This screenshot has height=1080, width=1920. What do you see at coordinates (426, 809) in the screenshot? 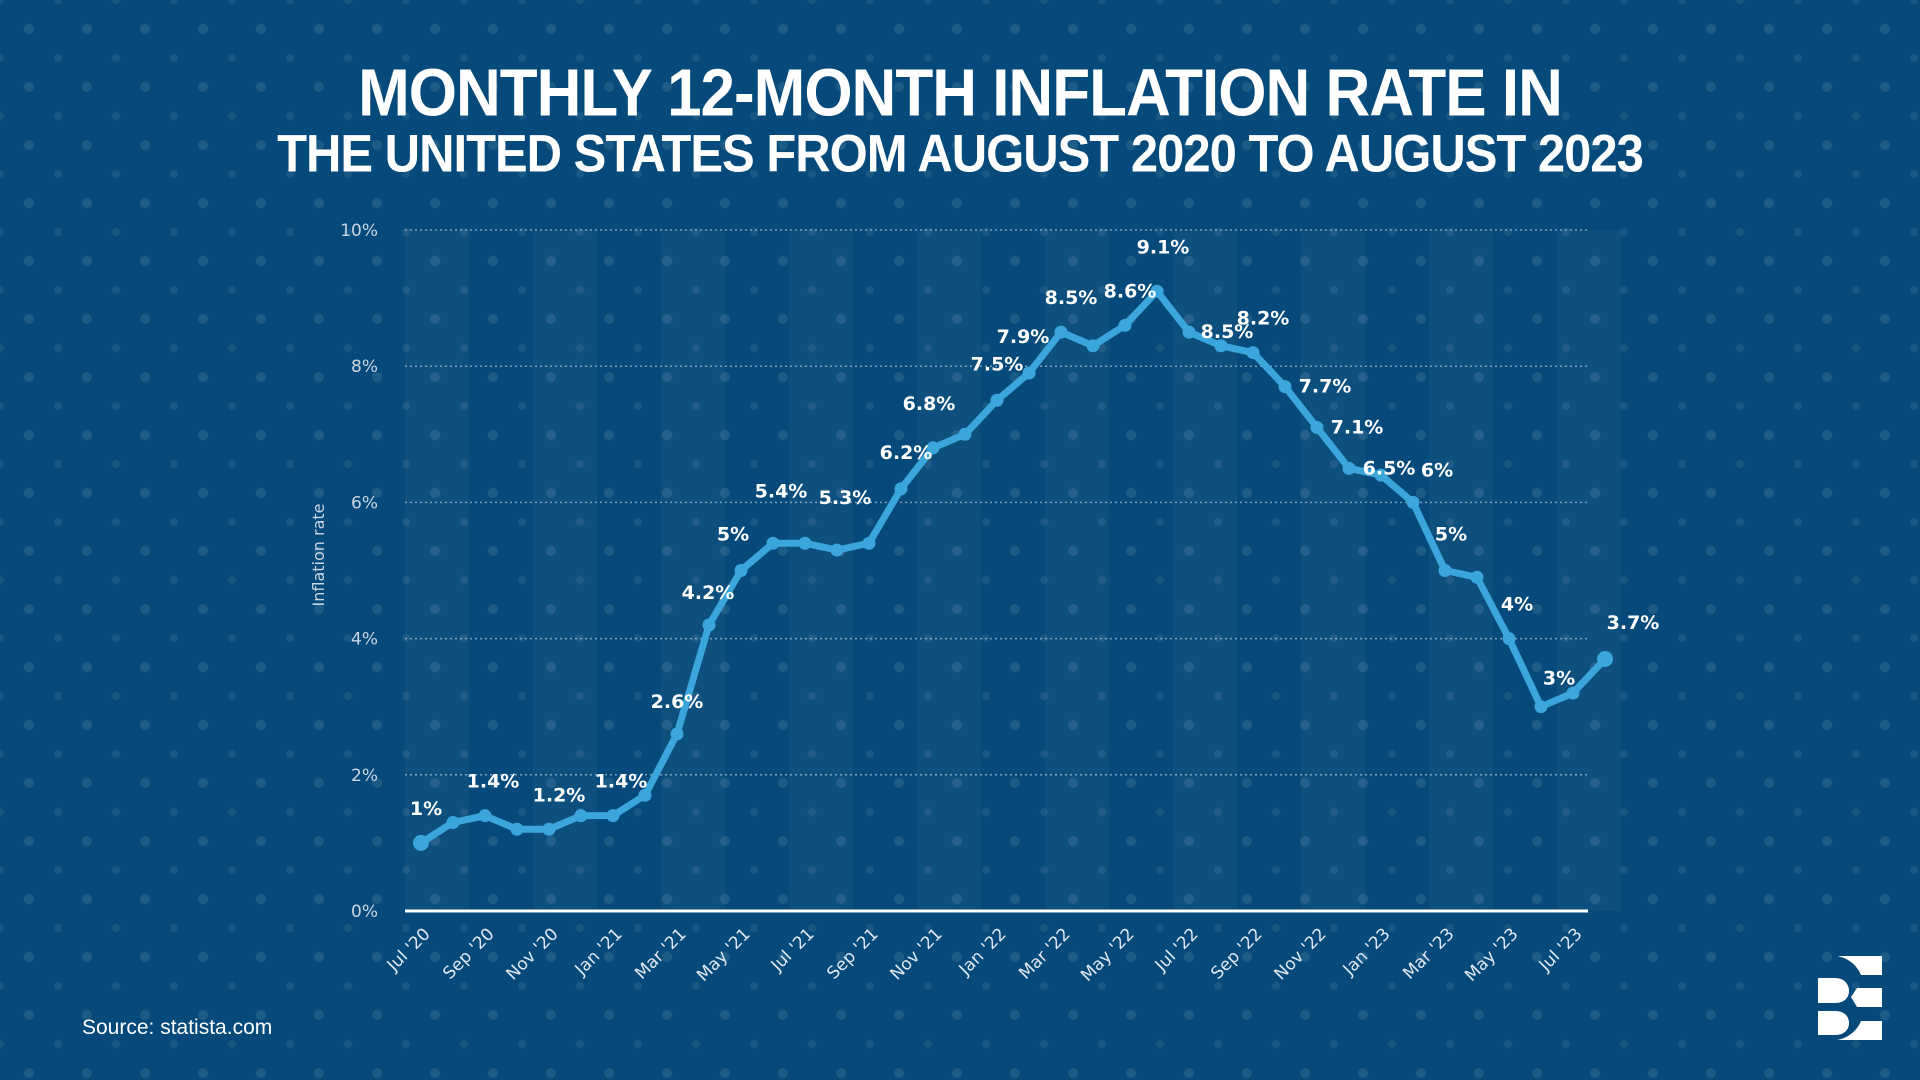
I see `data-label: 1%` at bounding box center [426, 809].